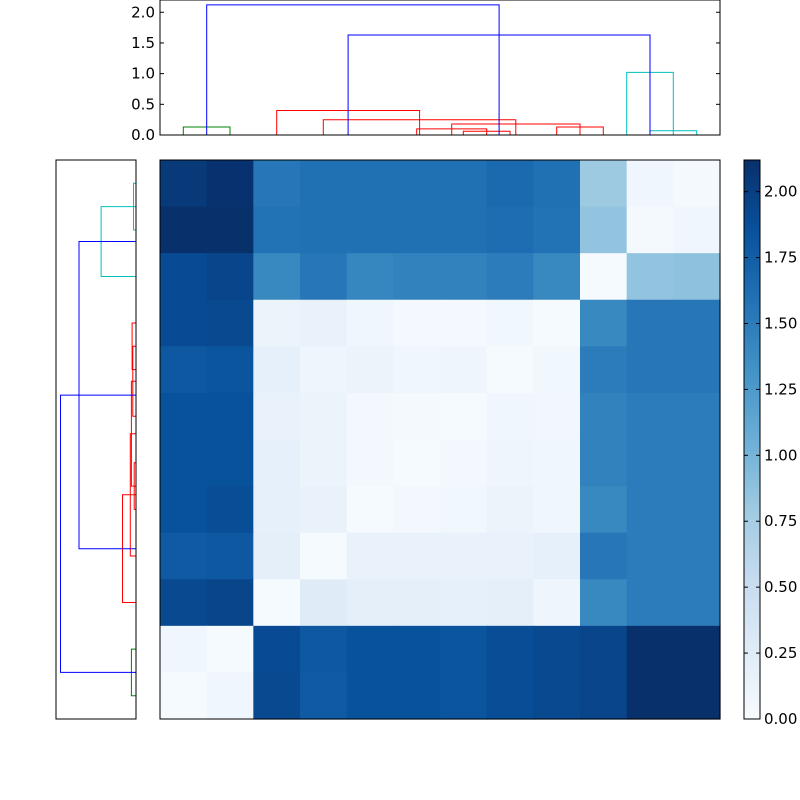 This screenshot has width=800, height=800. I want to click on colorbar-tick-label: 0.25, so click(780, 653).